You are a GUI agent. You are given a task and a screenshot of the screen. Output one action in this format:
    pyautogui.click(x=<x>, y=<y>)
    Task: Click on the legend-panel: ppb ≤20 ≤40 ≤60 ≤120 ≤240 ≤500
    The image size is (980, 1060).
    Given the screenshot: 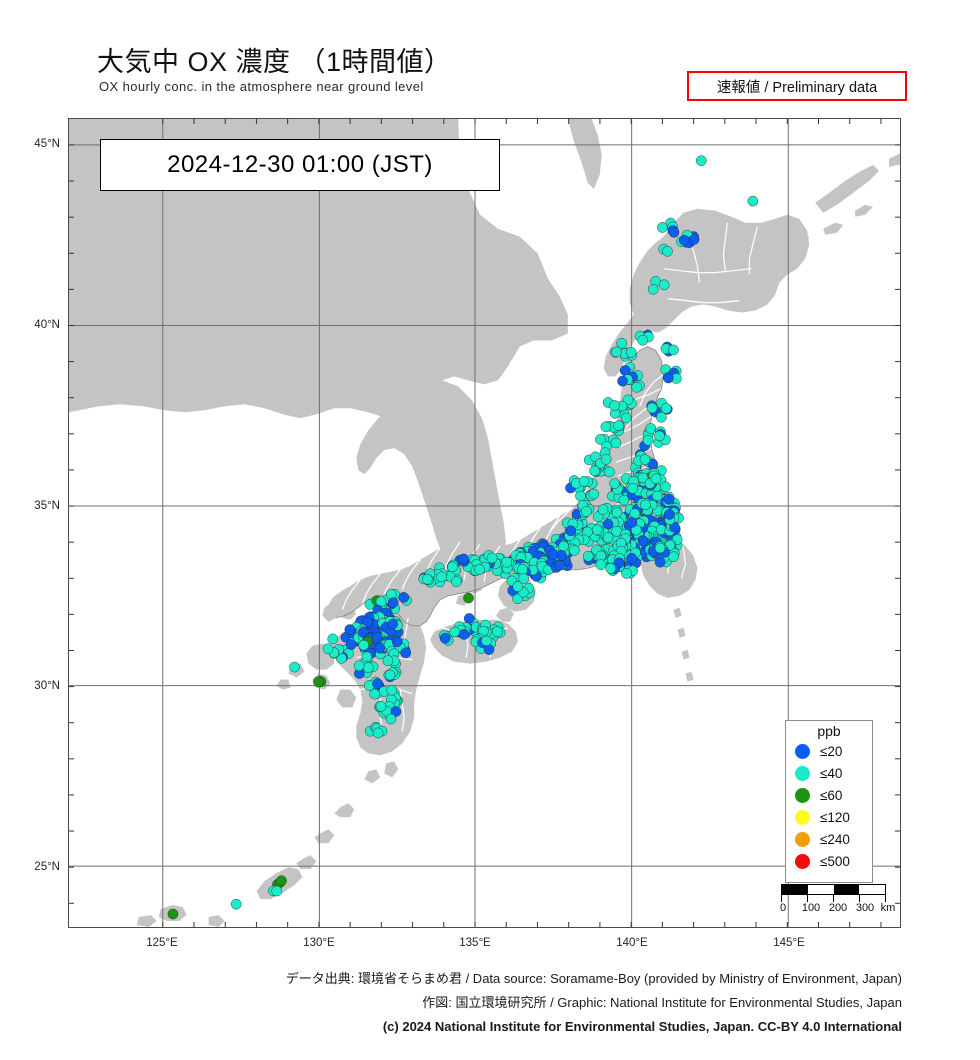 What is the action you would take?
    pyautogui.click(x=829, y=801)
    